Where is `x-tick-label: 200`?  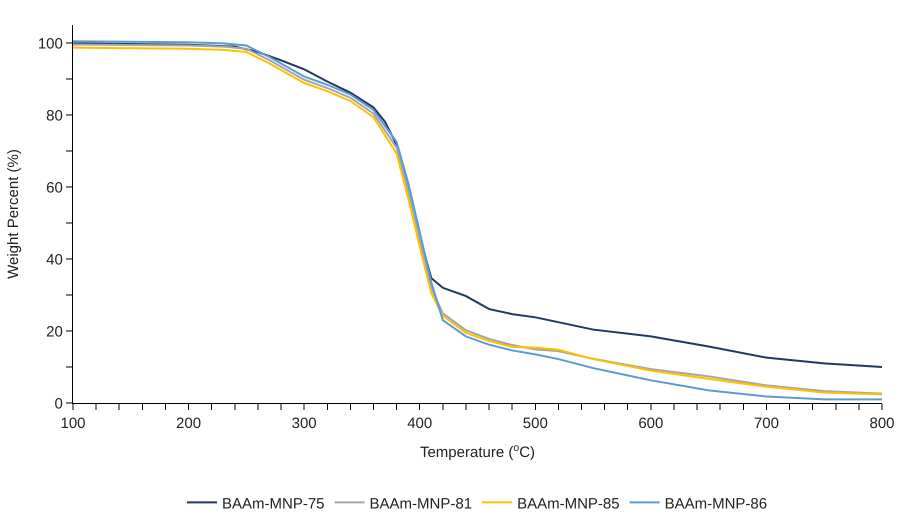 x-tick-label: 200 is located at coordinates (189, 423).